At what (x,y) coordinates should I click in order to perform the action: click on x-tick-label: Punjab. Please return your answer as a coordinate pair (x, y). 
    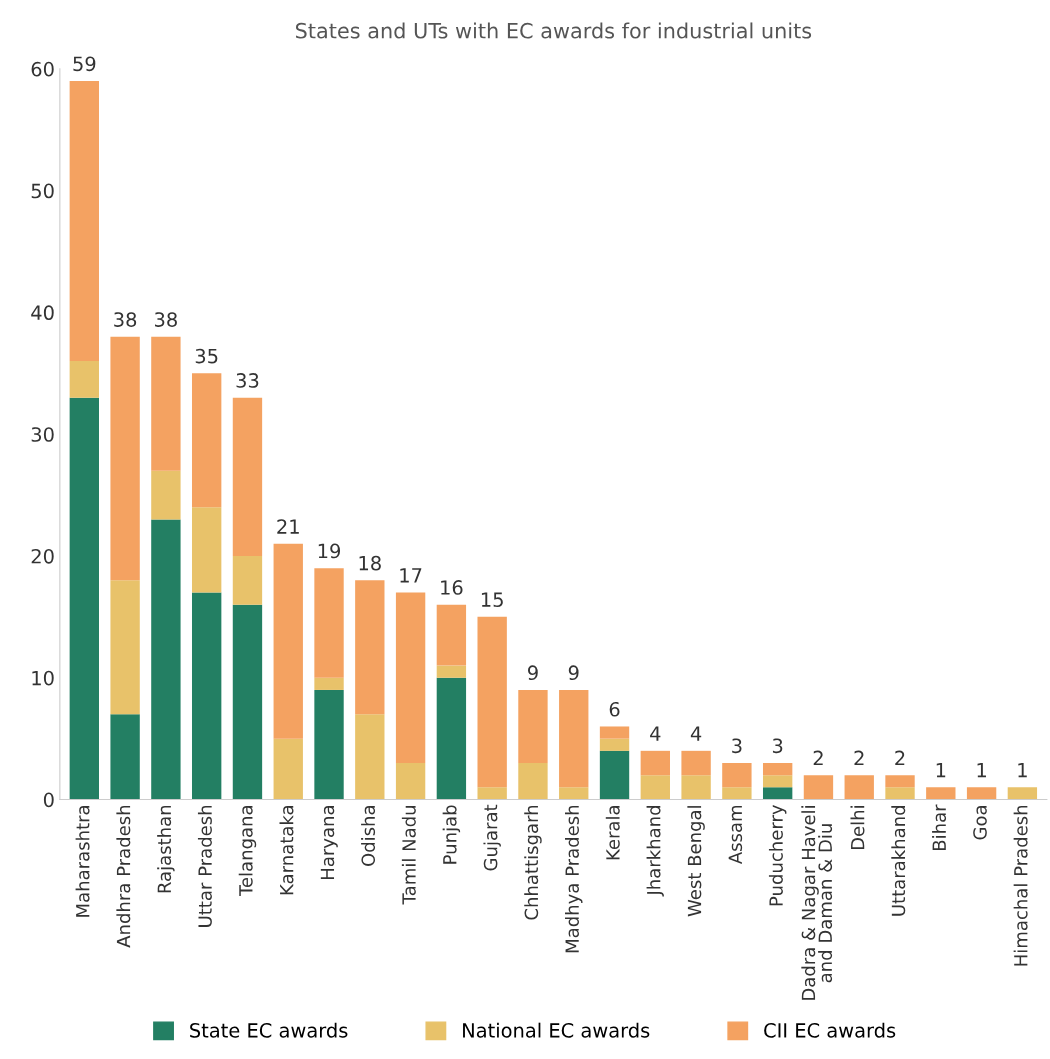
    Looking at the image, I should click on (451, 834).